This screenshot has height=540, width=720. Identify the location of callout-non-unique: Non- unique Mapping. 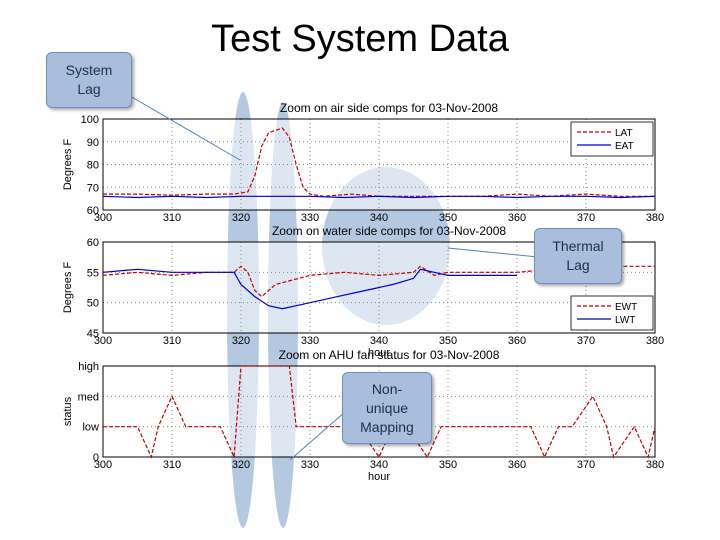
(387, 408).